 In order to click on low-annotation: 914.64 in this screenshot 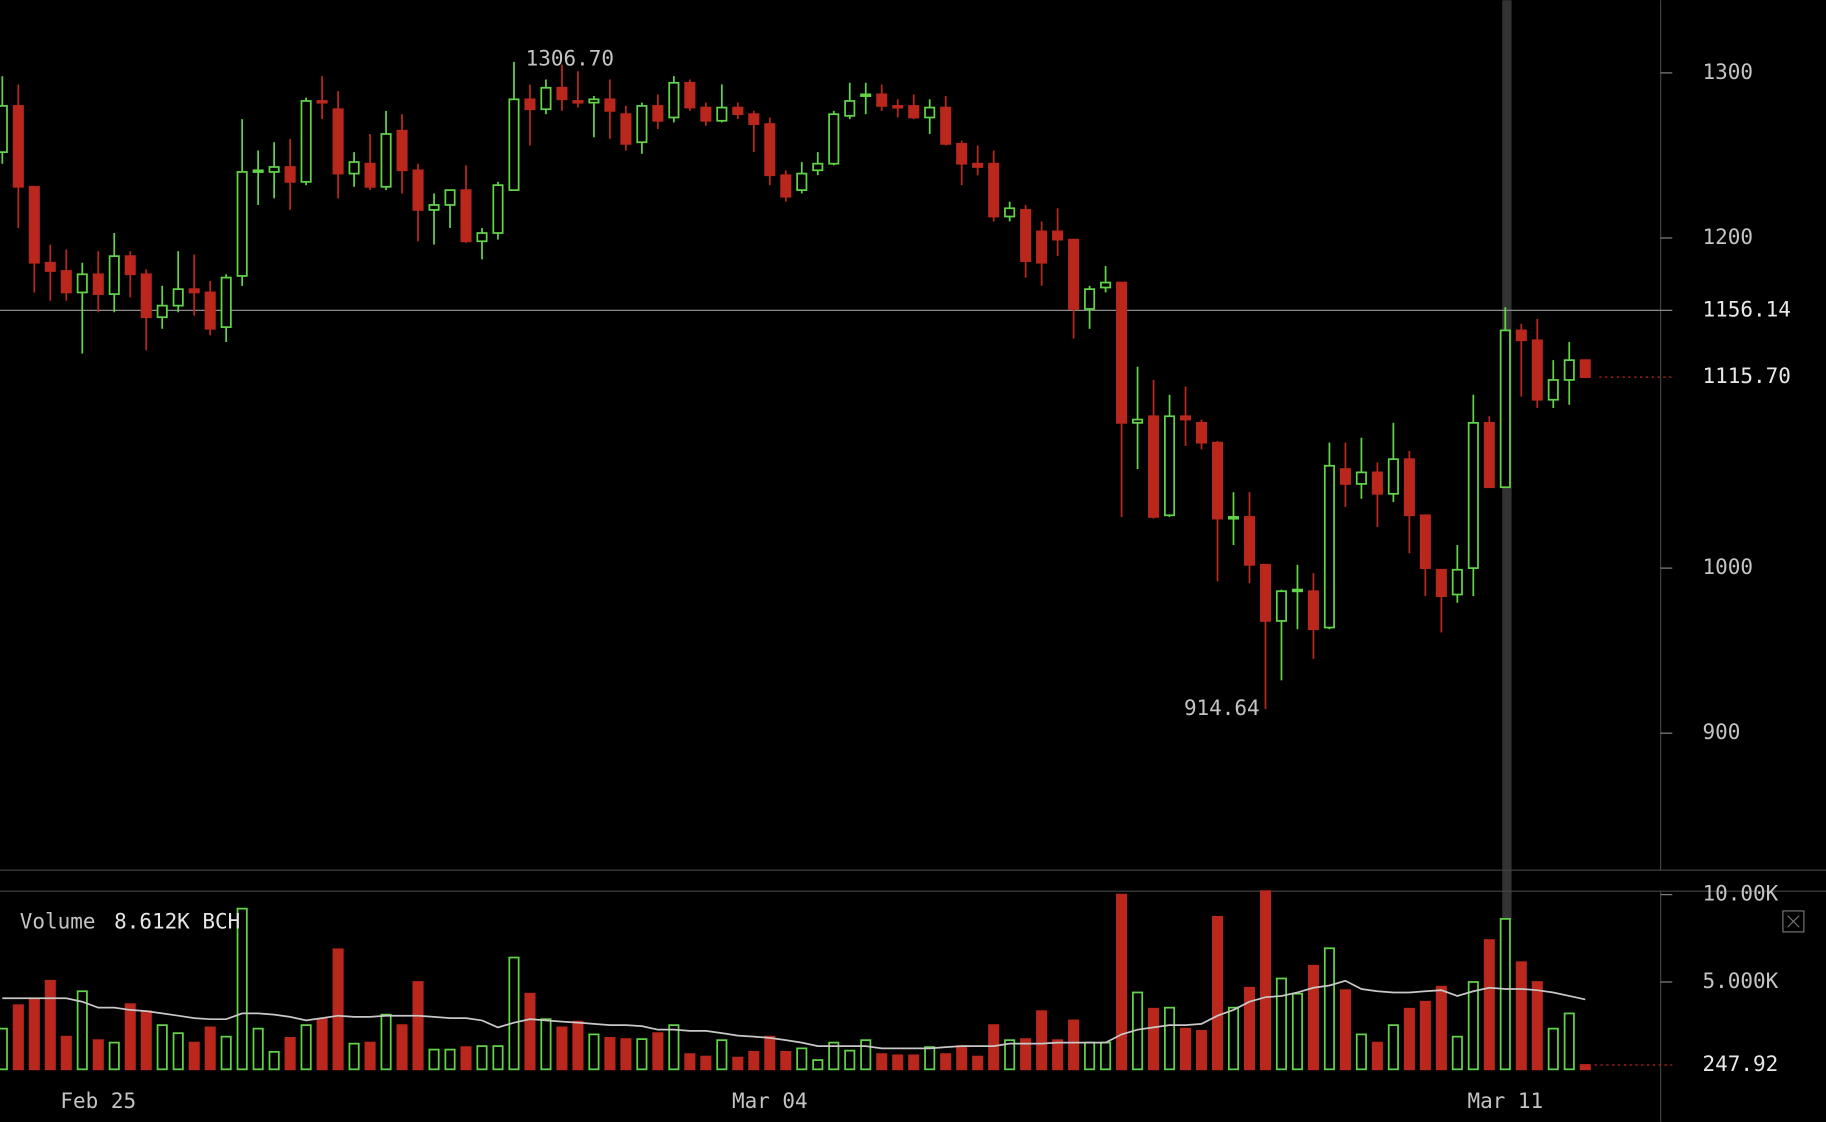, I will do `click(1222, 708)`.